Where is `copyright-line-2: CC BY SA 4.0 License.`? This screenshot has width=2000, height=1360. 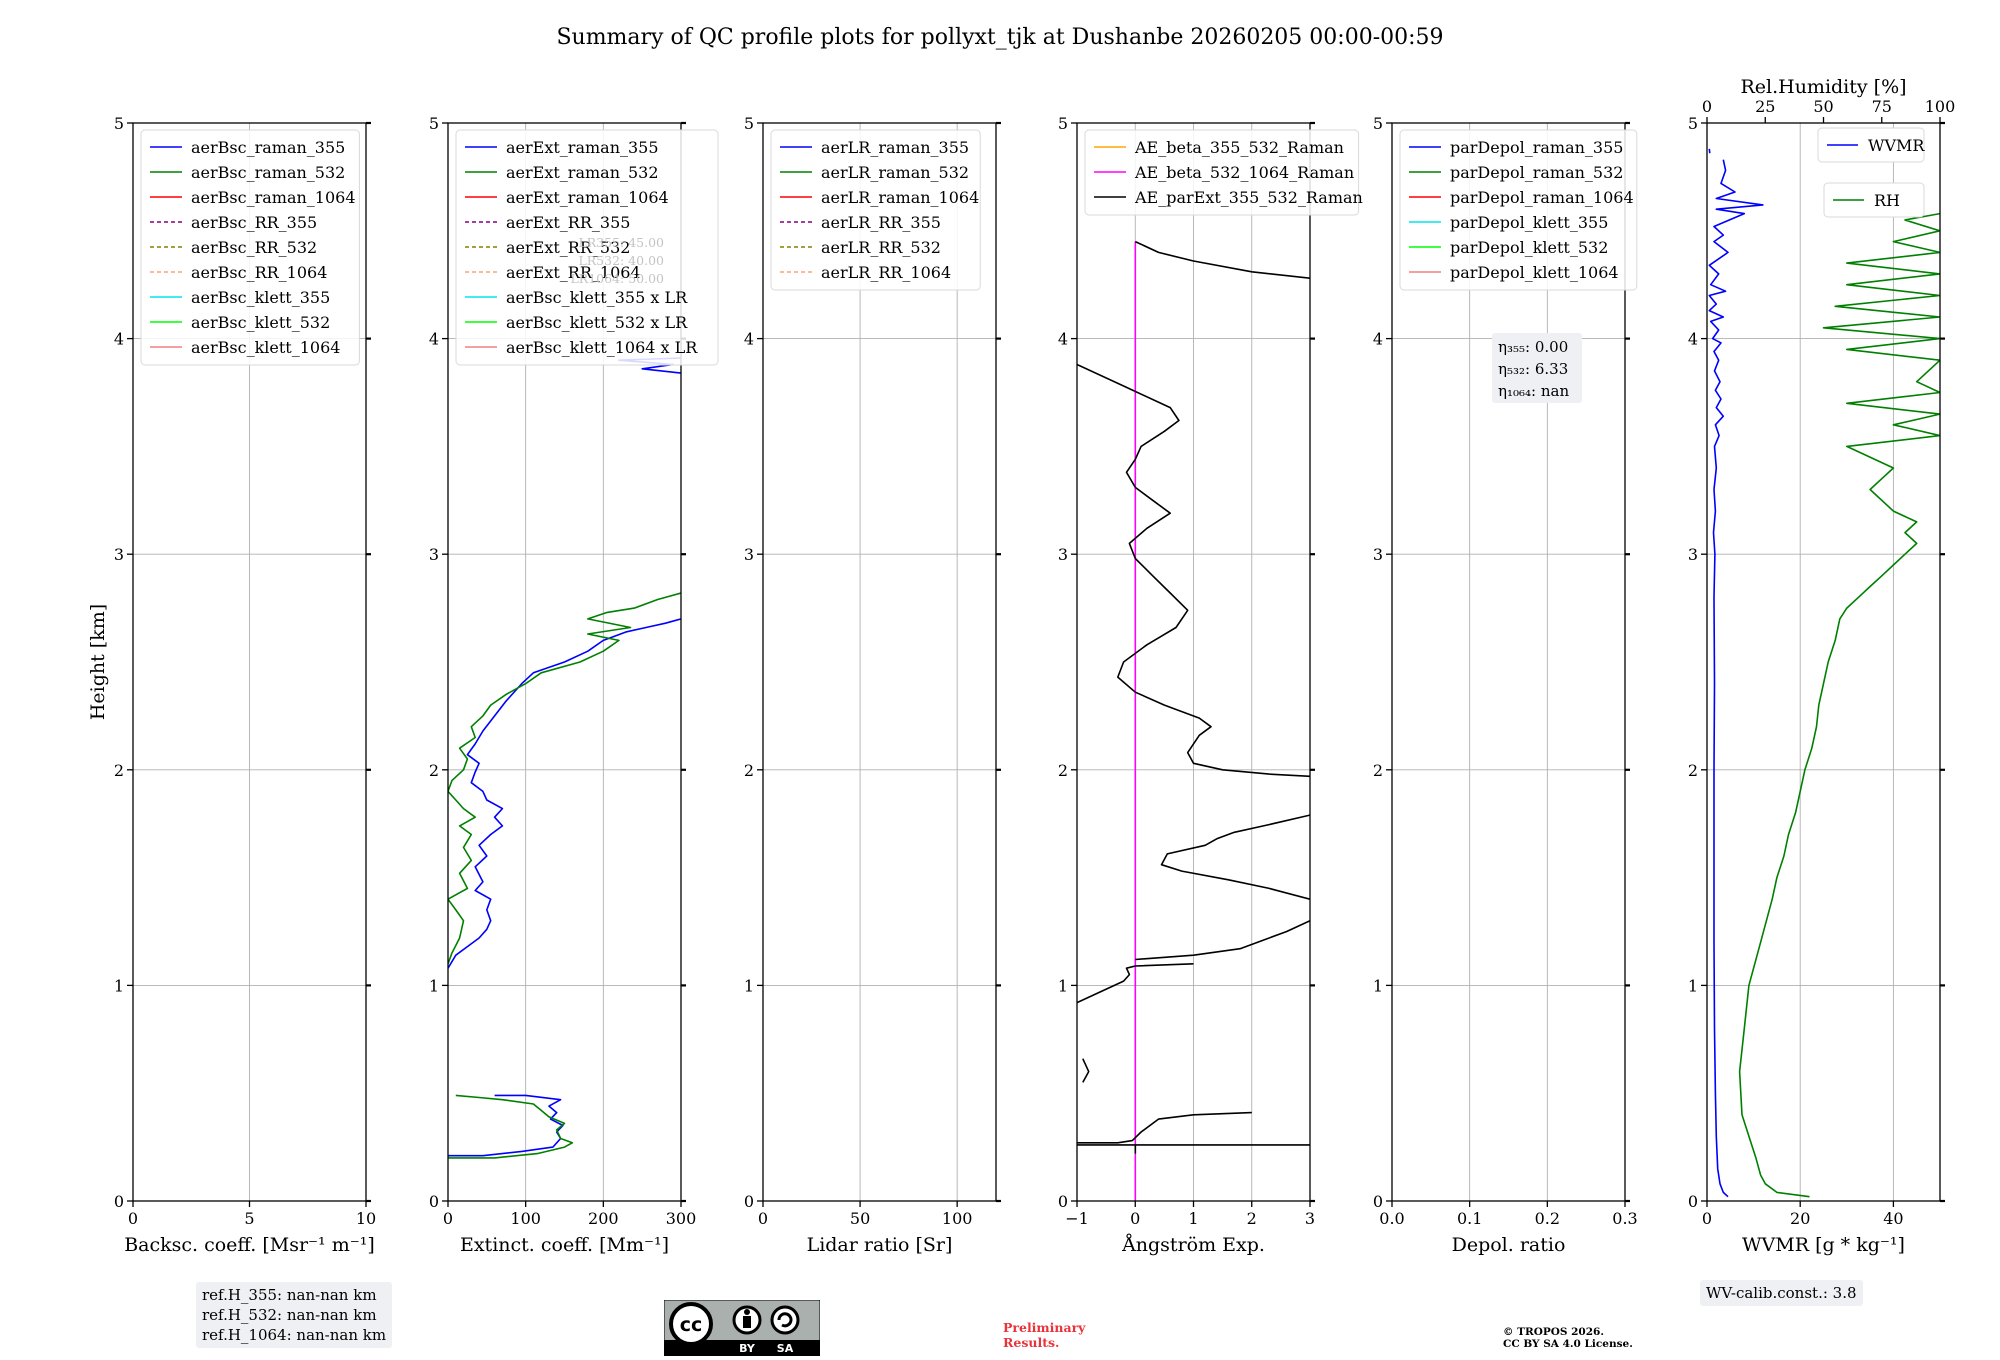
copyright-line-2: CC BY SA 4.0 License. is located at coordinates (1568, 1344).